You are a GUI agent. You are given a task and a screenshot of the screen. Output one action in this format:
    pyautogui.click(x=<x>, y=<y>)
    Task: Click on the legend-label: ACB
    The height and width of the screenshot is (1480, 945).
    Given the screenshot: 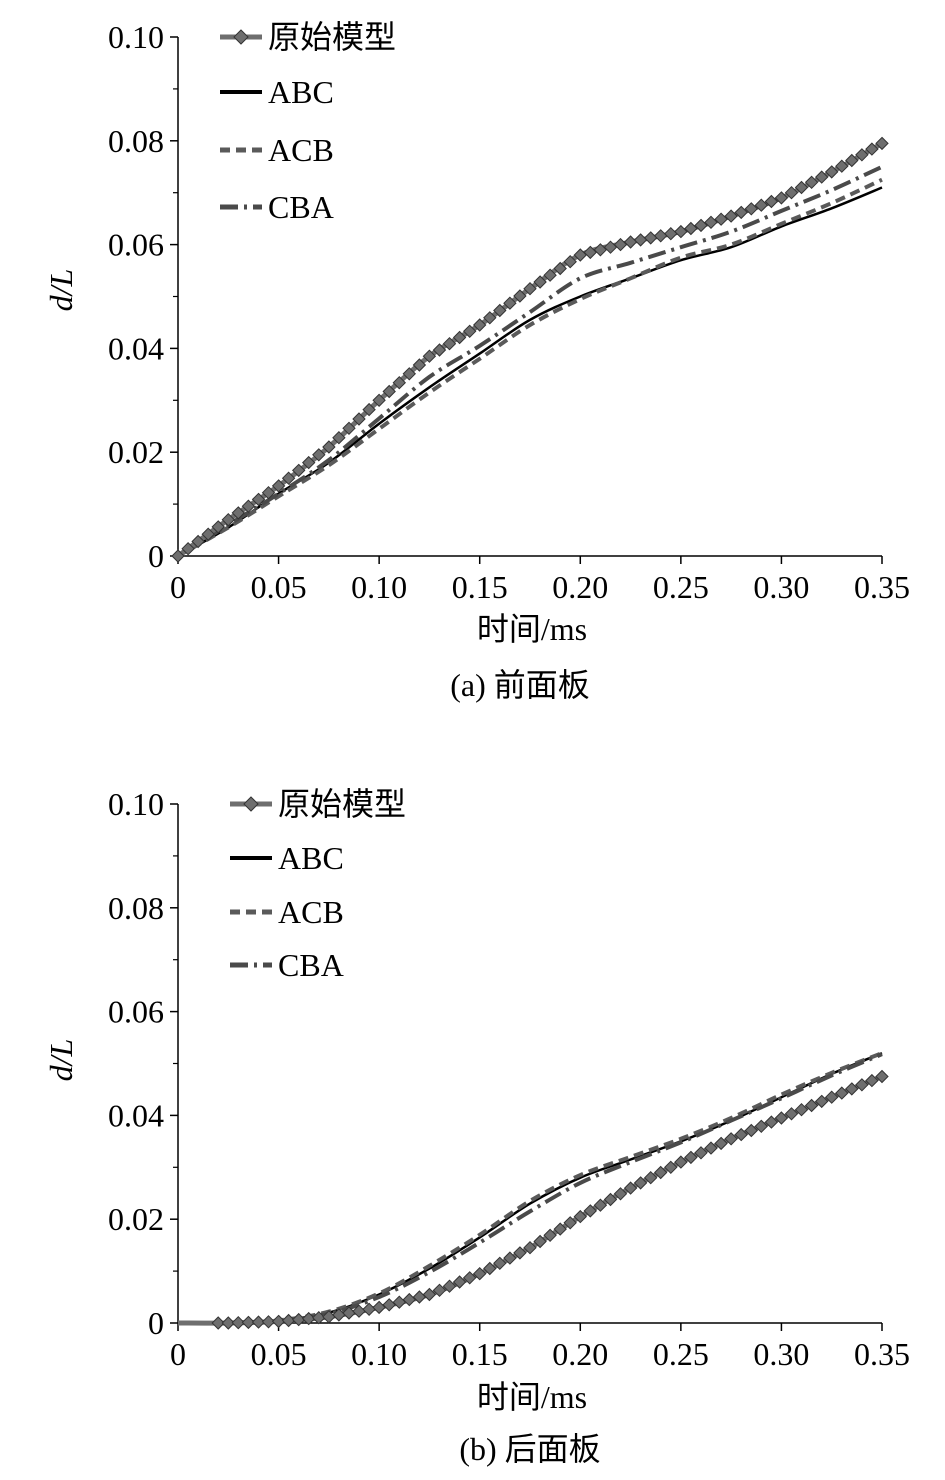 What is the action you would take?
    pyautogui.click(x=311, y=912)
    